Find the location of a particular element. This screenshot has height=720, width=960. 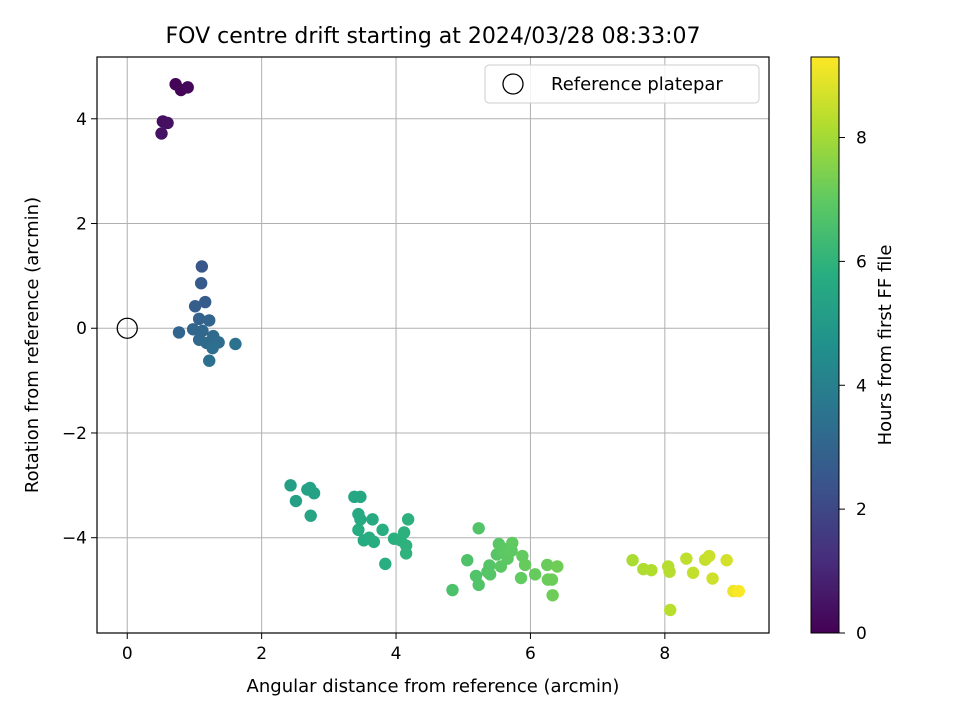

colorbar-tick-label: 8 is located at coordinates (861, 139).